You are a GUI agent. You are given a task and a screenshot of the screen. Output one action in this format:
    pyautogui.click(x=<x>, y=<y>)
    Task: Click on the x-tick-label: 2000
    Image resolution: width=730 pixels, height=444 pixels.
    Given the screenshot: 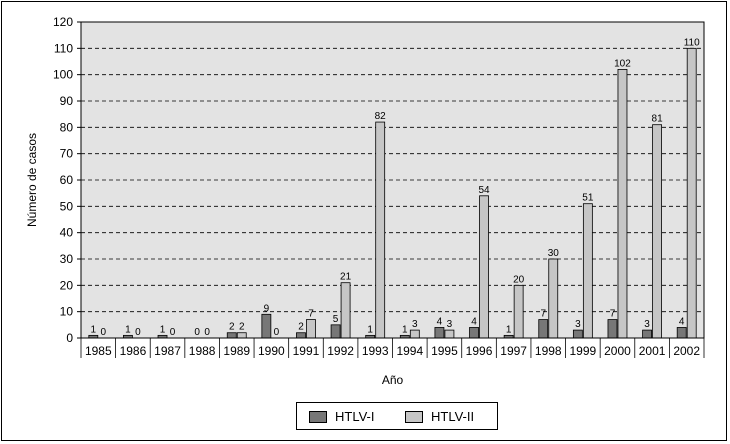 What is the action you would take?
    pyautogui.click(x=617, y=351)
    